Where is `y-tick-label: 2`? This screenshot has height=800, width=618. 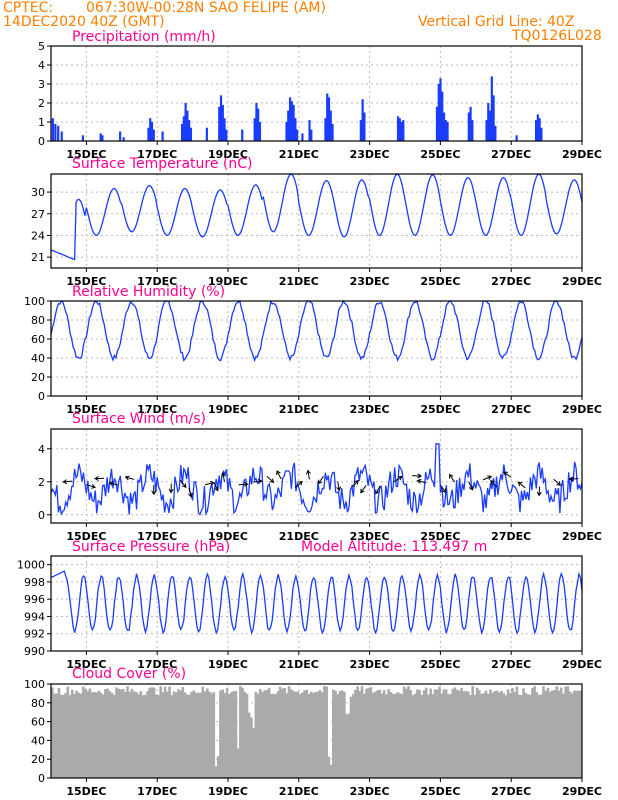
y-tick-label: 2 is located at coordinates (41, 103).